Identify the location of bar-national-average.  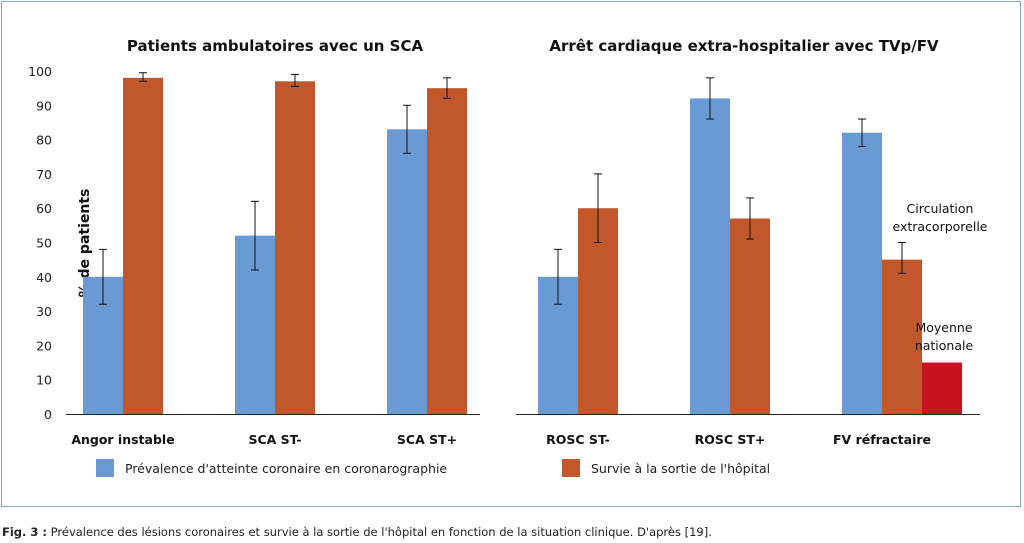
(942, 388).